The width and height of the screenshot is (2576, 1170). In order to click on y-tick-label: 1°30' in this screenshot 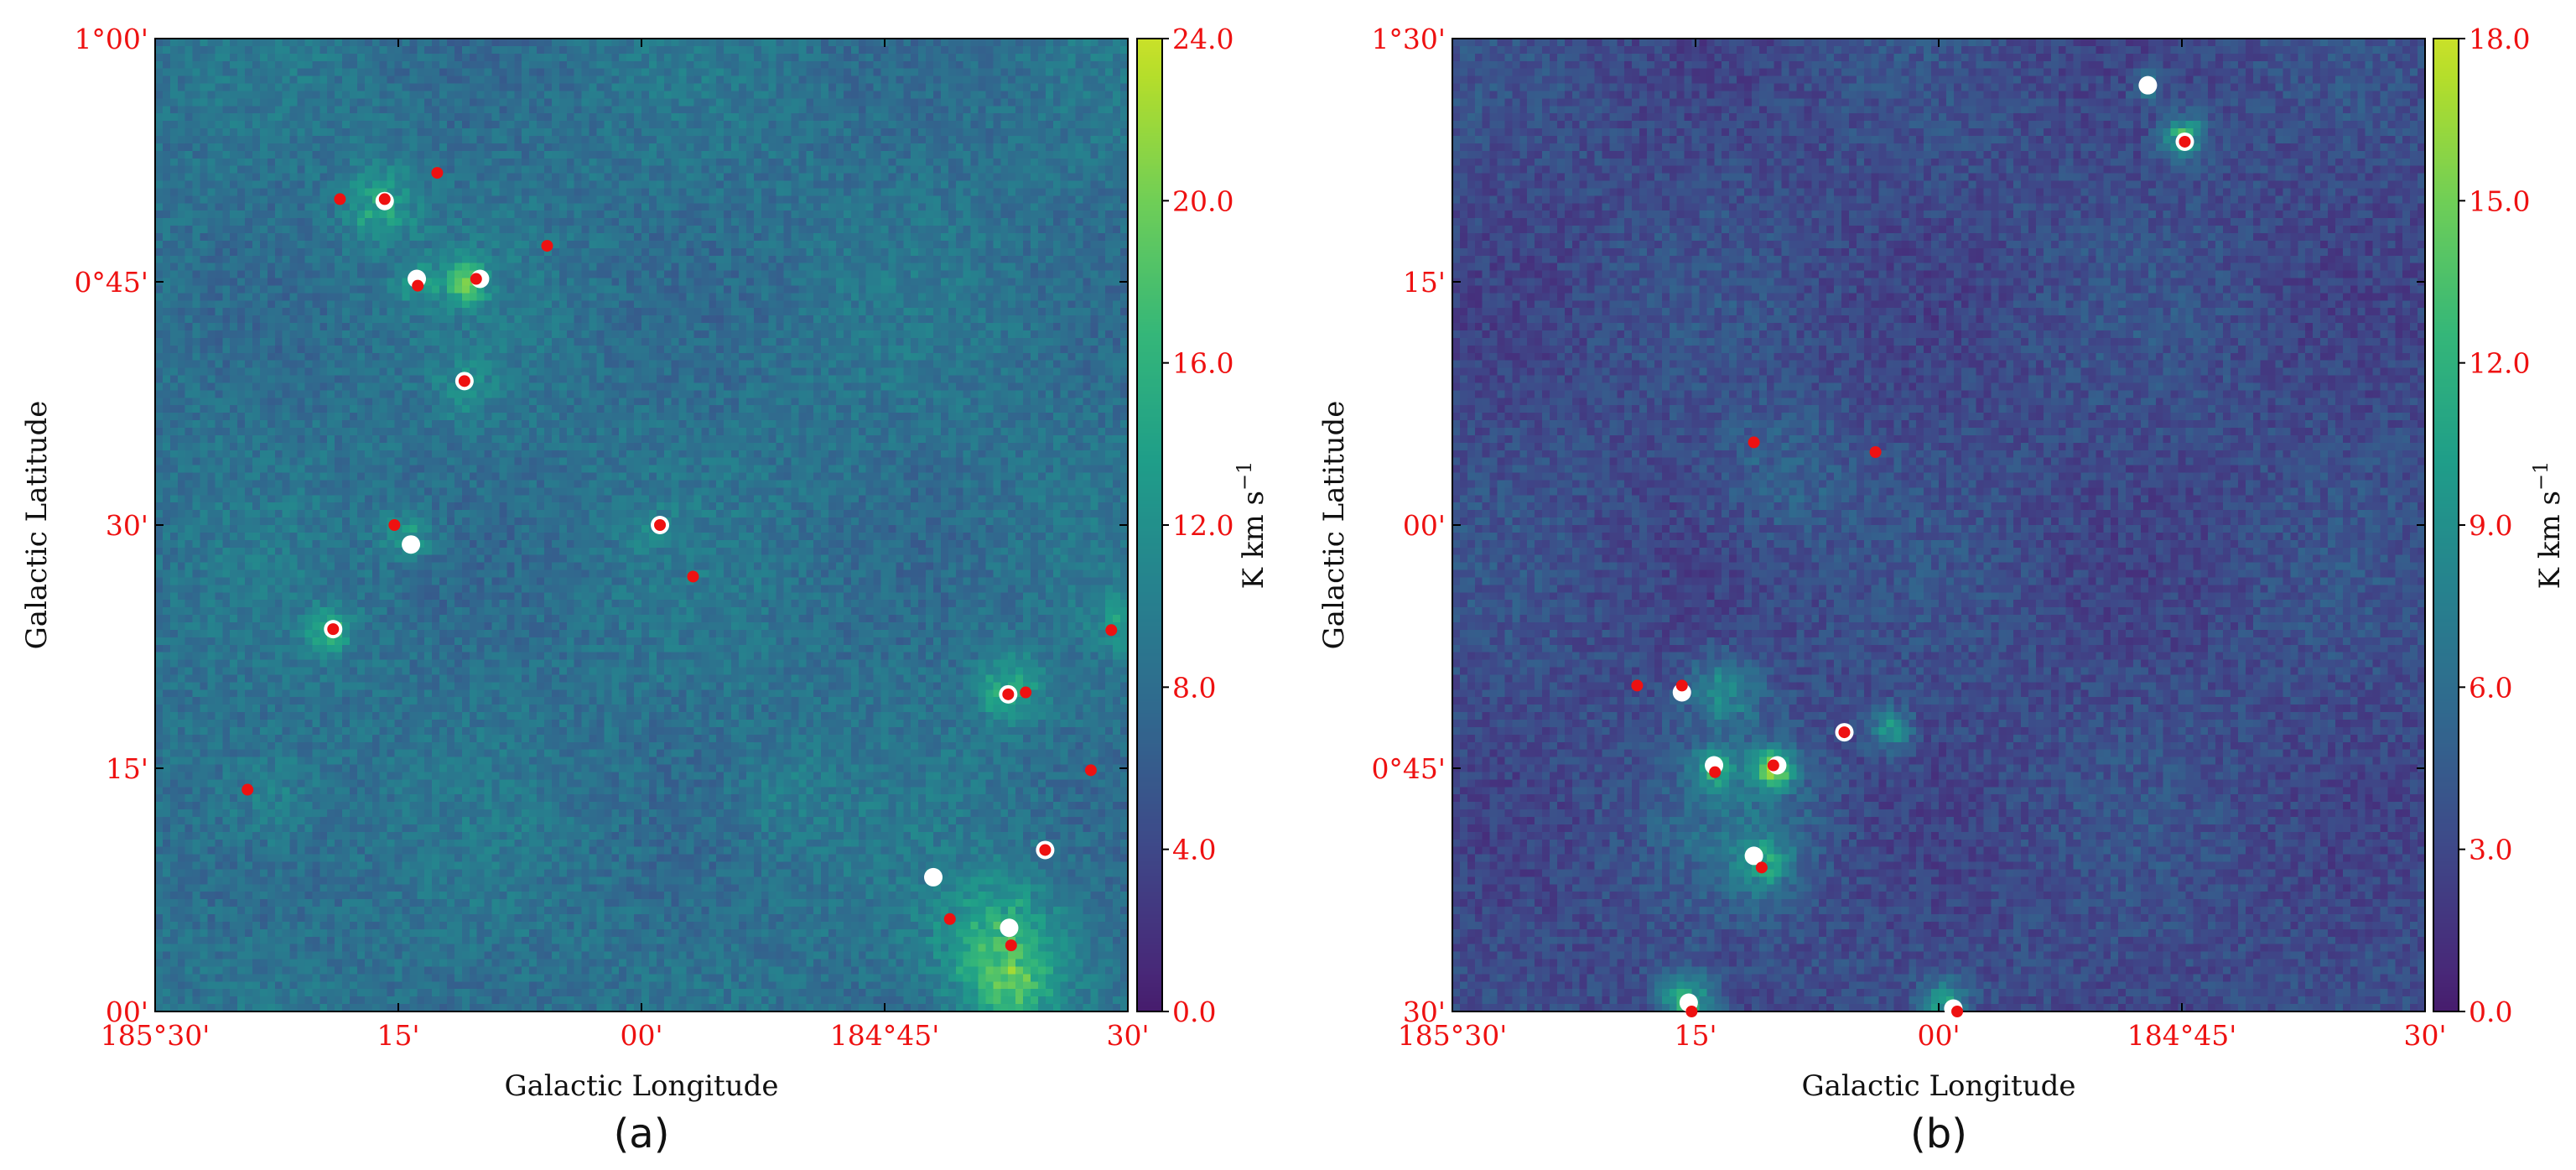, I will do `click(1408, 39)`.